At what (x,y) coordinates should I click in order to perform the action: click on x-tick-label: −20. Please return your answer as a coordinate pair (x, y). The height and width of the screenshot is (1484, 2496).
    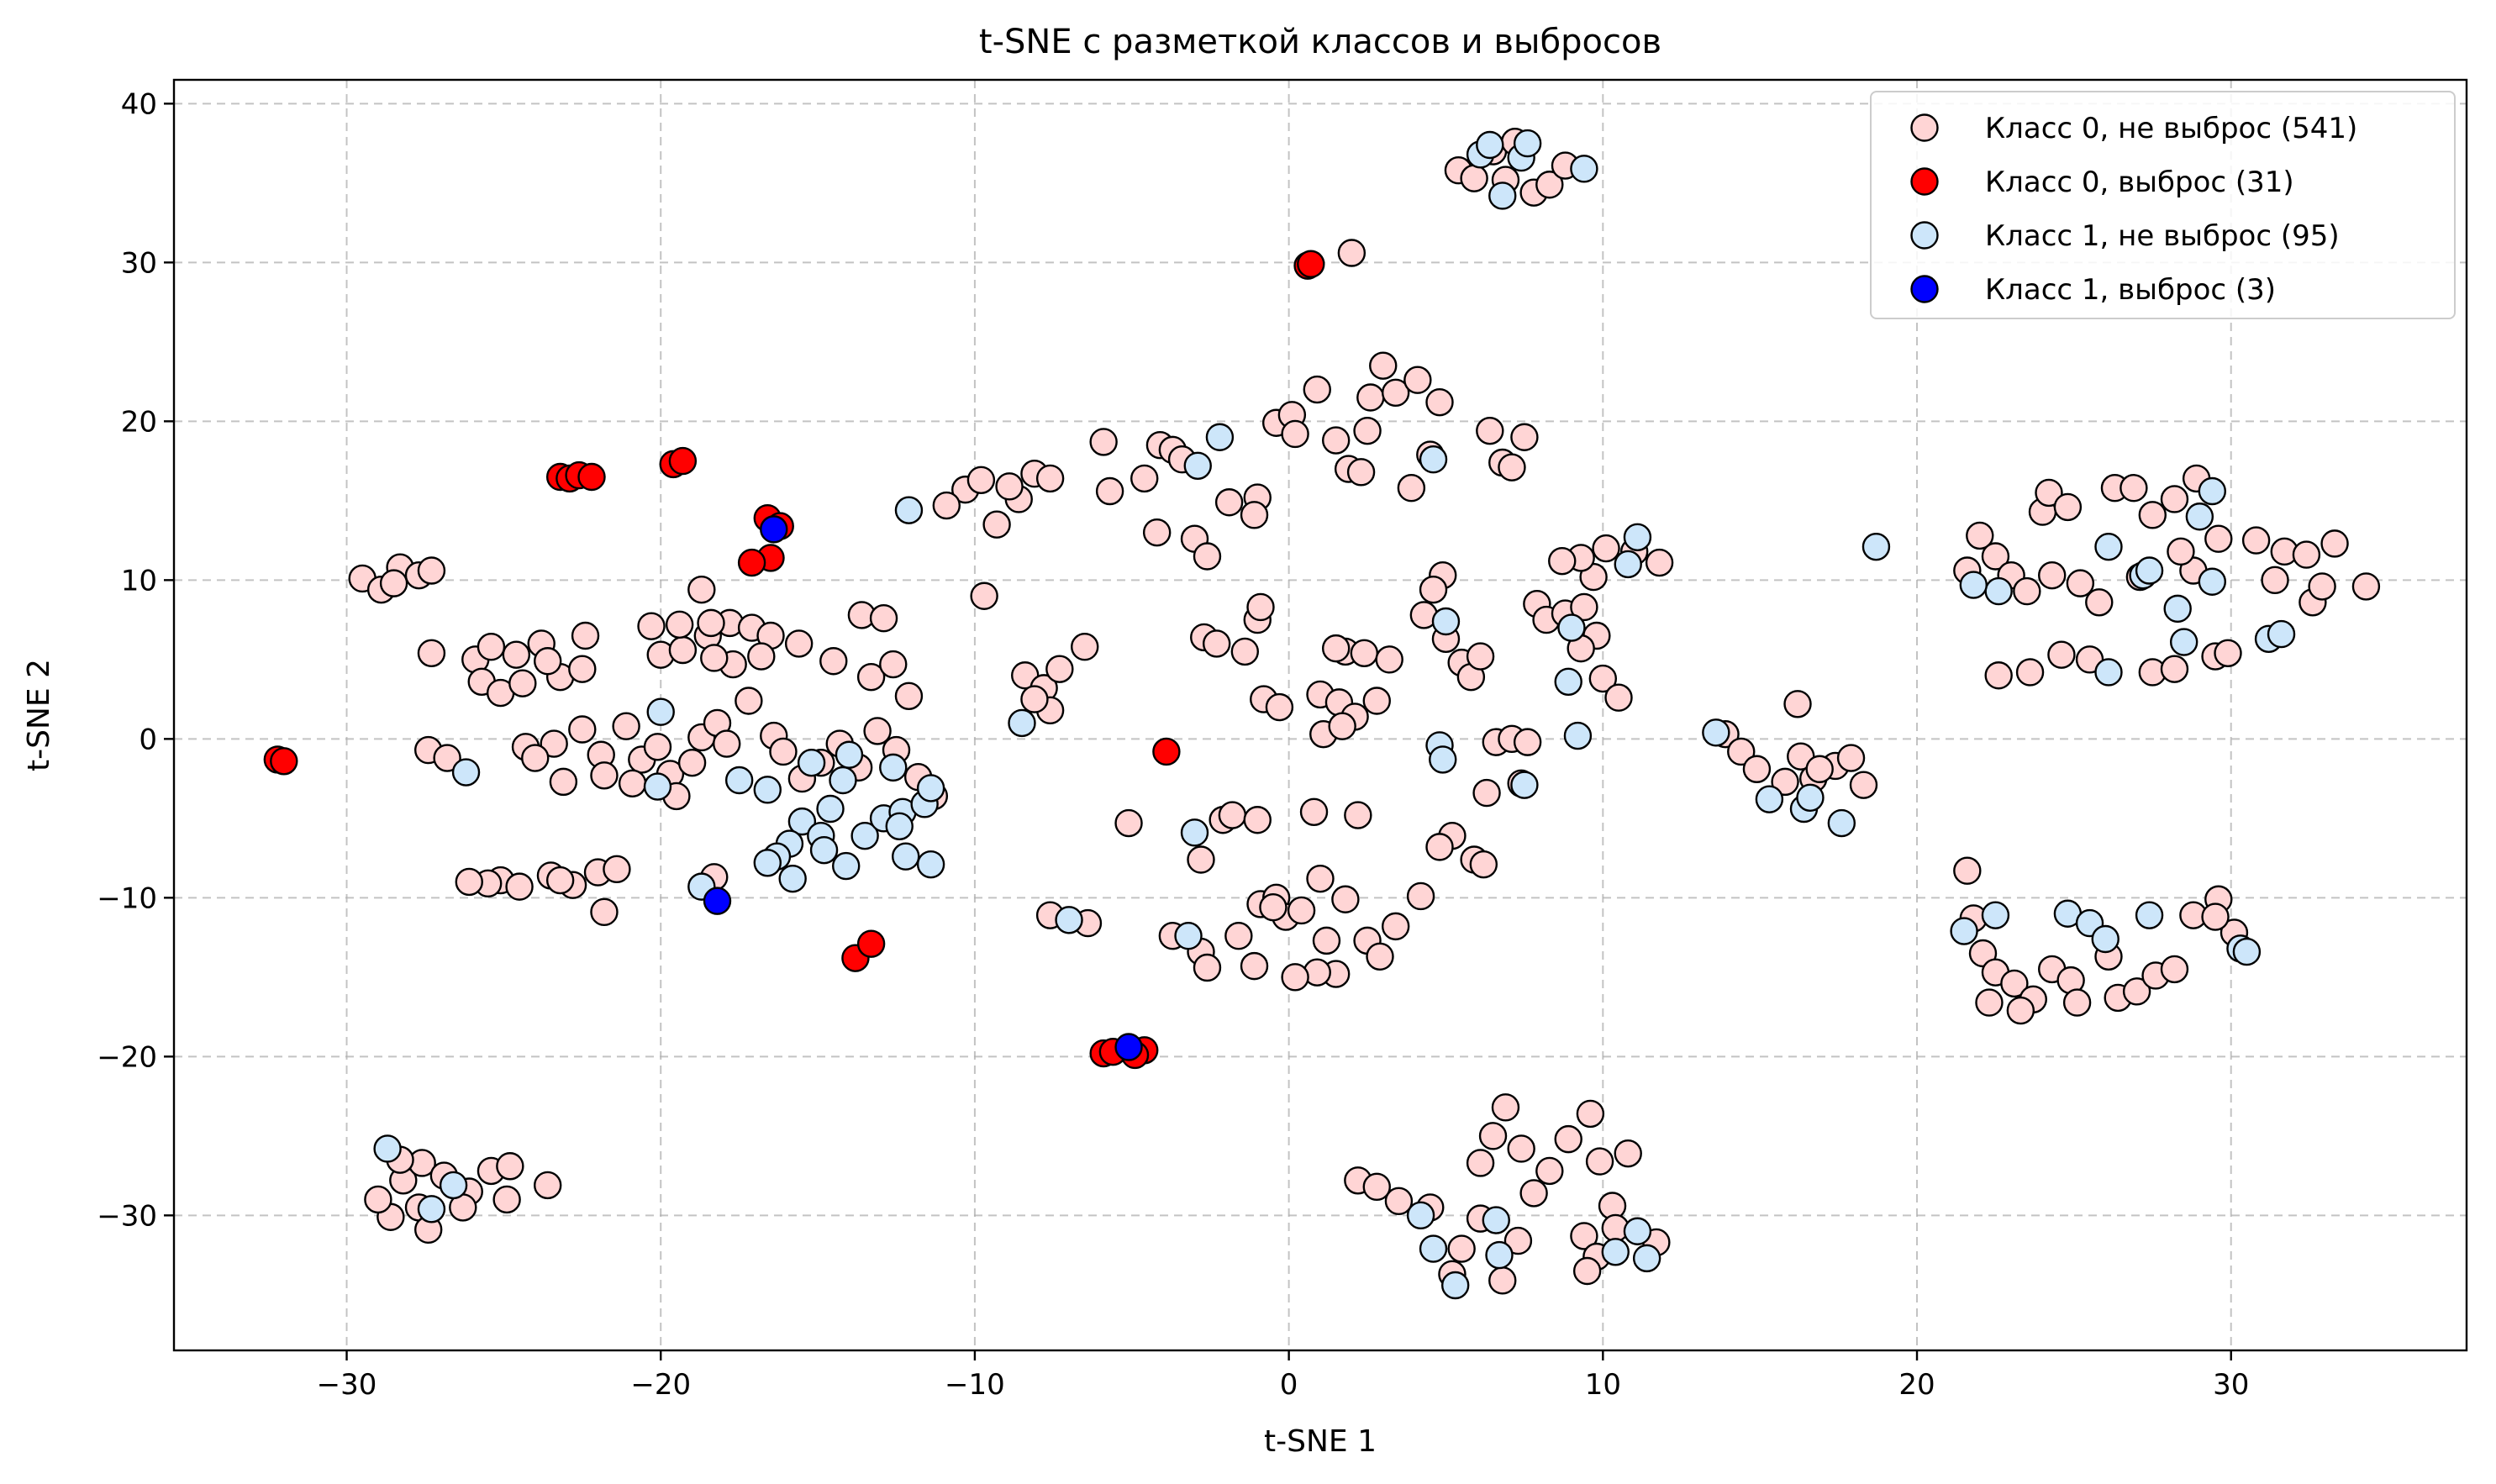
    Looking at the image, I should click on (660, 1385).